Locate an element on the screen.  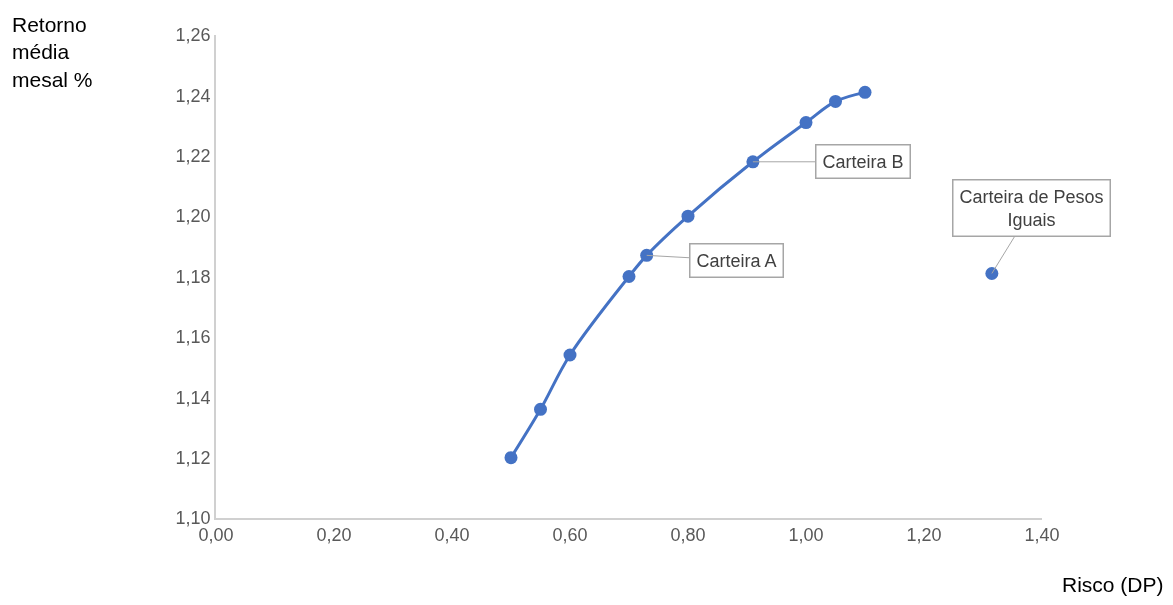
y-tick-label: 1,14 is located at coordinates (193, 397).